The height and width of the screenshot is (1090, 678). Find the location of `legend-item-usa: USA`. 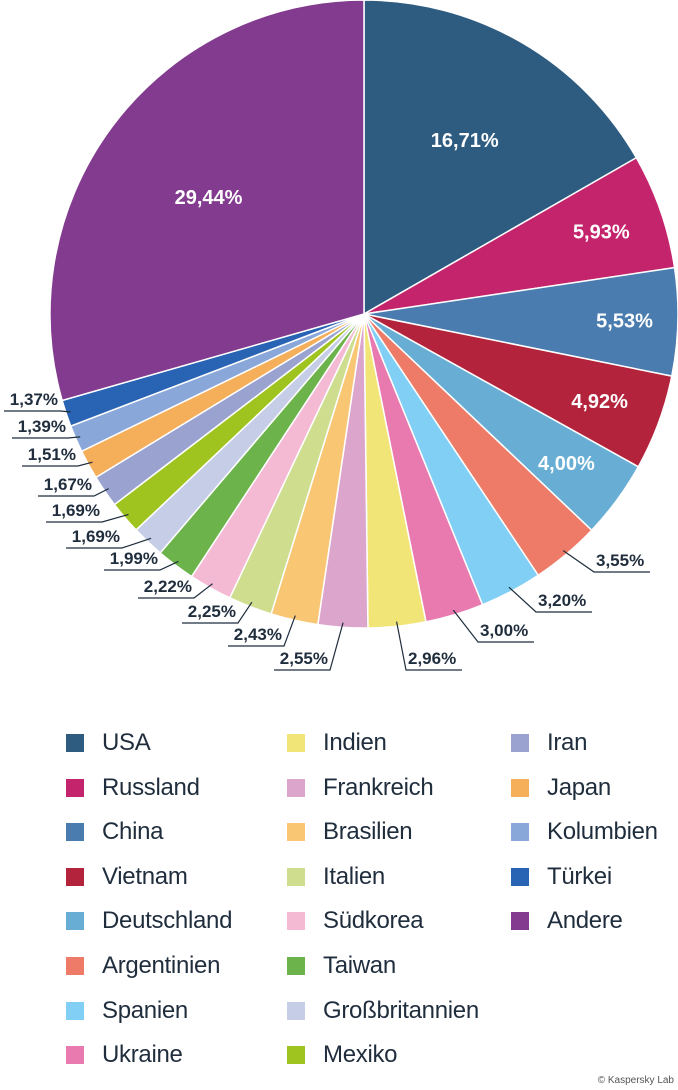

legend-item-usa: USA is located at coordinates (108, 743).